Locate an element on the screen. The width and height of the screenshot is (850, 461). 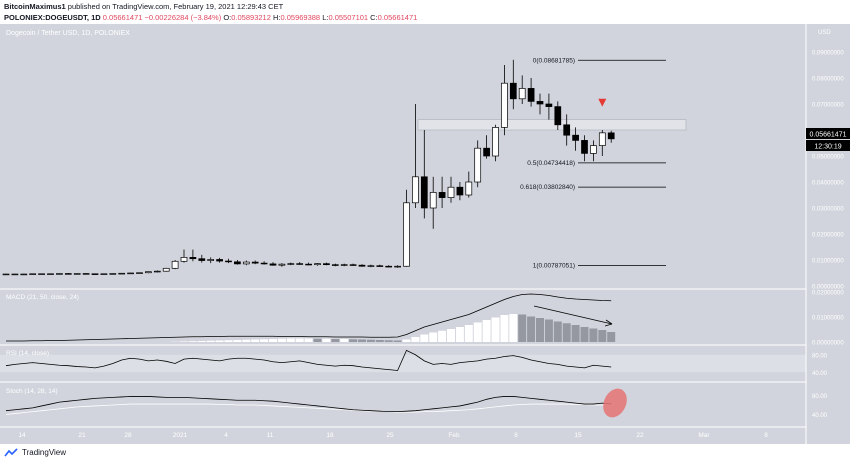
chart-title: Dogecoin / Tether USD, 1D, POLONIEX is located at coordinates (68, 33).